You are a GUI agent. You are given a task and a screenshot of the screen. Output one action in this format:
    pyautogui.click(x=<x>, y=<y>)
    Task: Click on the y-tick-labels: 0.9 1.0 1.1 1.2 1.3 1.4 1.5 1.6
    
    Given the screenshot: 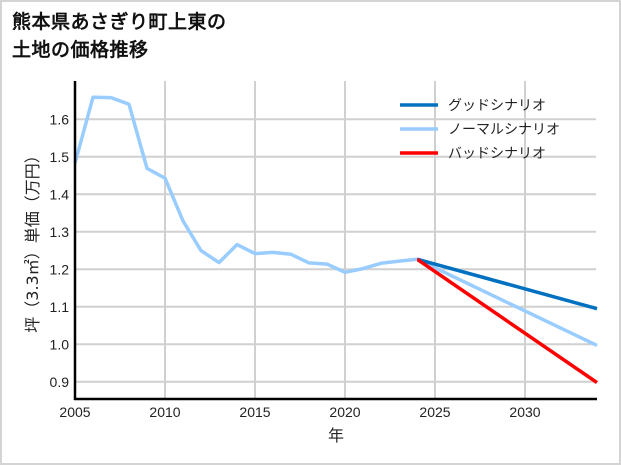 What is the action you would take?
    pyautogui.click(x=60, y=250)
    